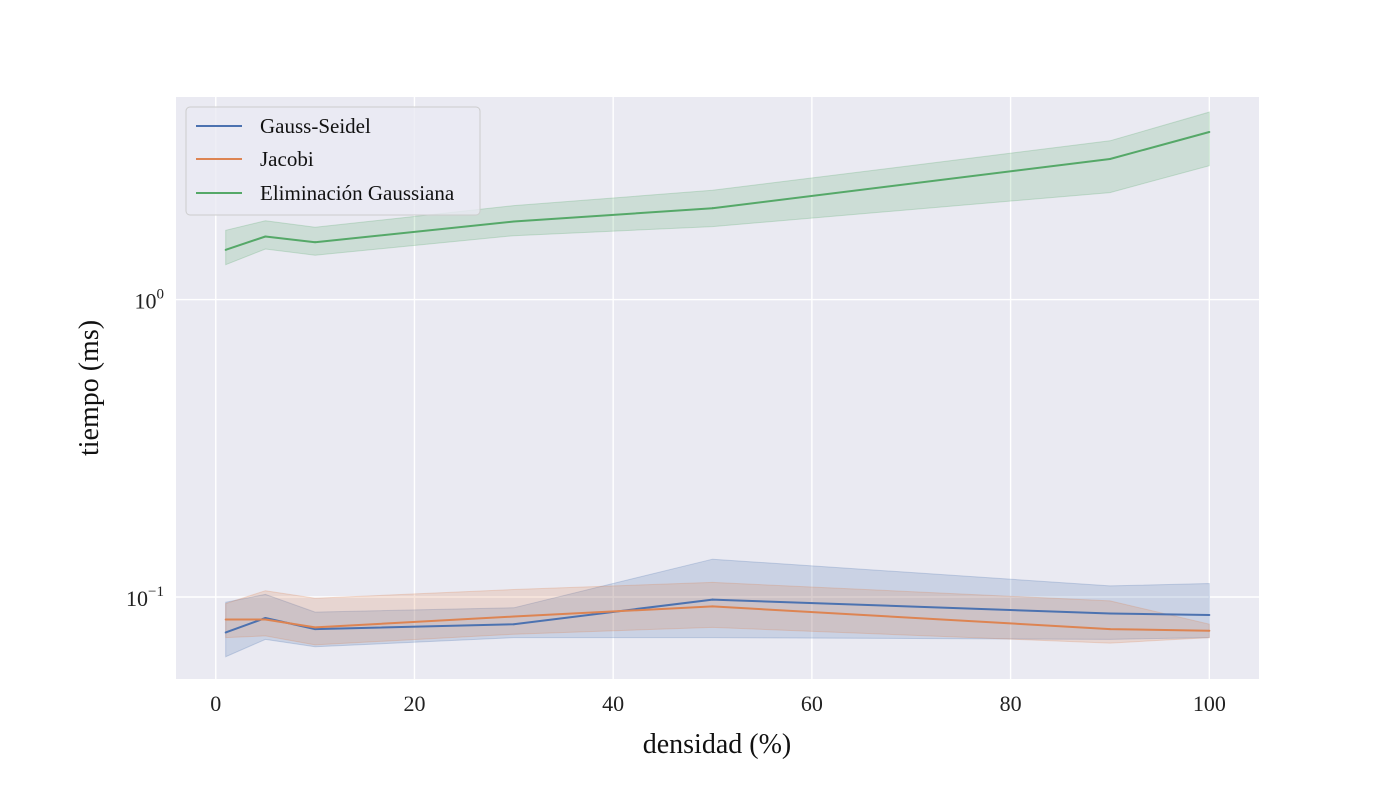 This screenshot has height=800, width=1400. What do you see at coordinates (717, 744) in the screenshot?
I see `x-axis-title: densidad (%)` at bounding box center [717, 744].